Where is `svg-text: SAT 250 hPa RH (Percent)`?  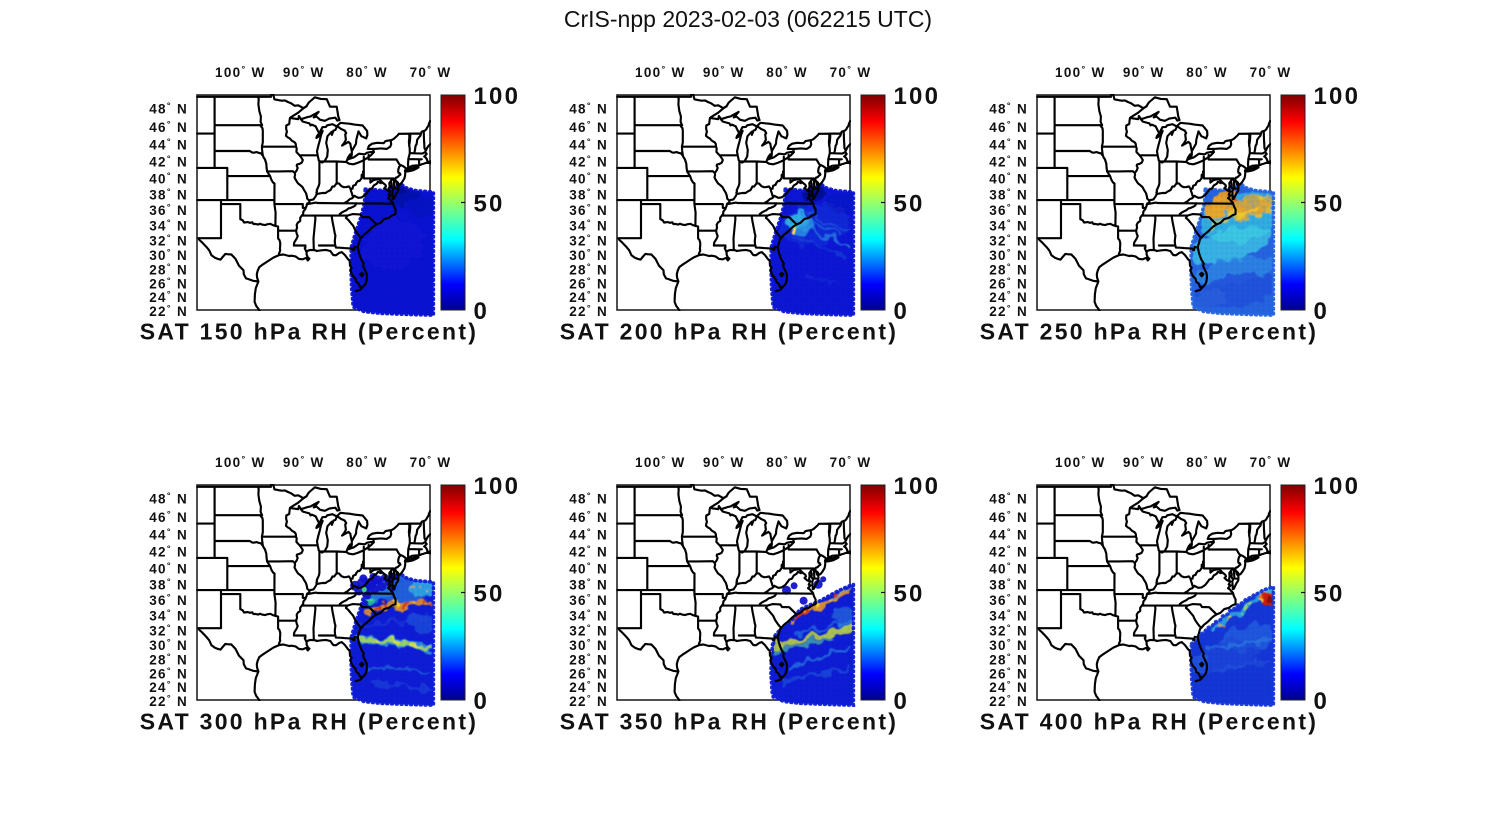 svg-text: SAT 250 hPa RH (Percent) is located at coordinates (1149, 332).